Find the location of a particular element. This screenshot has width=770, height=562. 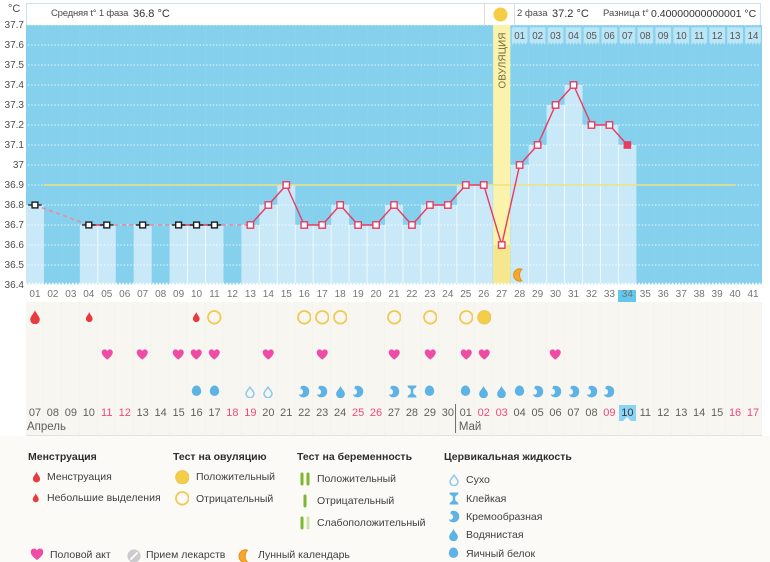

svg-text: 10 is located at coordinates (681, 36).